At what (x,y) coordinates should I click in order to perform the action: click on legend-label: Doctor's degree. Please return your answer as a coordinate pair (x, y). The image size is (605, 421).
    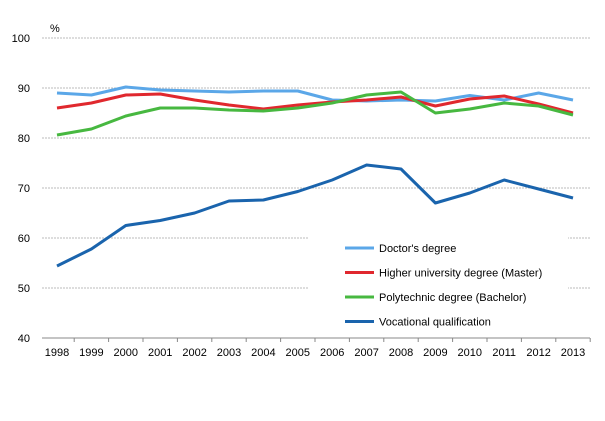
    Looking at the image, I should click on (417, 249).